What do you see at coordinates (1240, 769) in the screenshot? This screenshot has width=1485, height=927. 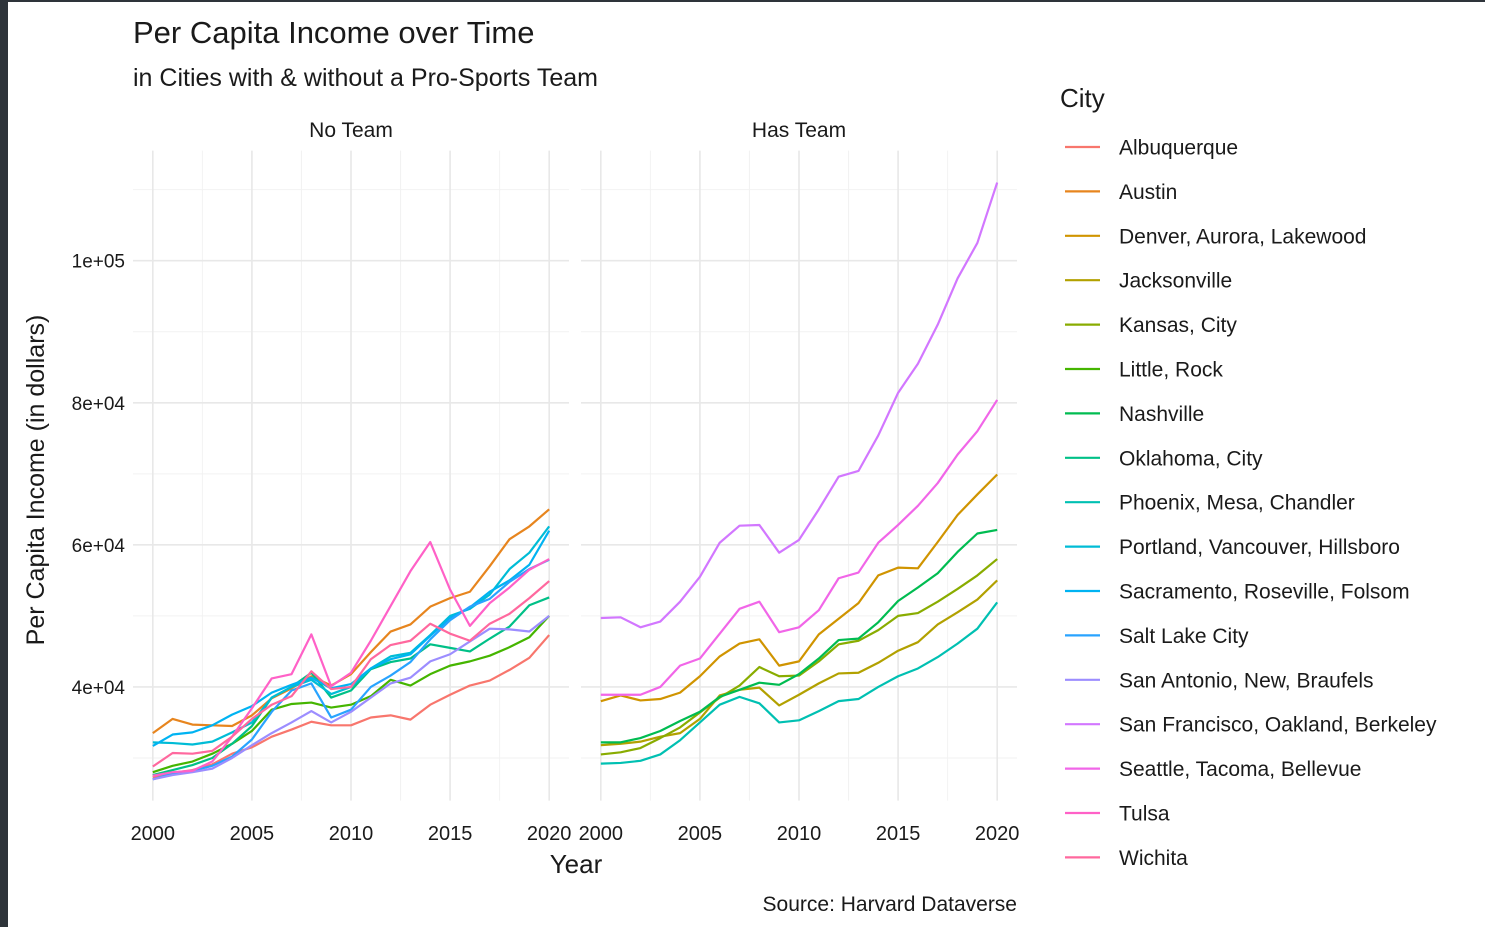 I see `legend-label: Seattle, Tacoma, Bellevue` at bounding box center [1240, 769].